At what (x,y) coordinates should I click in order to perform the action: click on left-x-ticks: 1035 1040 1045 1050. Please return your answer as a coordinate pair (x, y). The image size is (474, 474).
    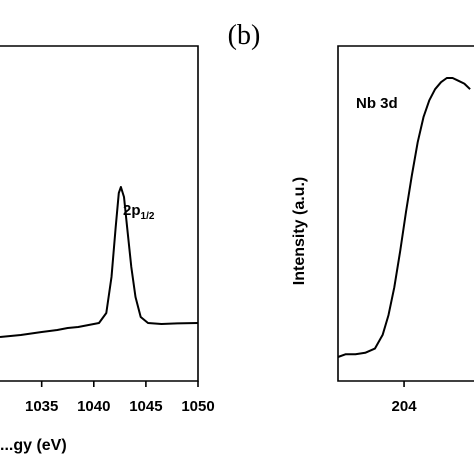
    Looking at the image, I should click on (120, 398).